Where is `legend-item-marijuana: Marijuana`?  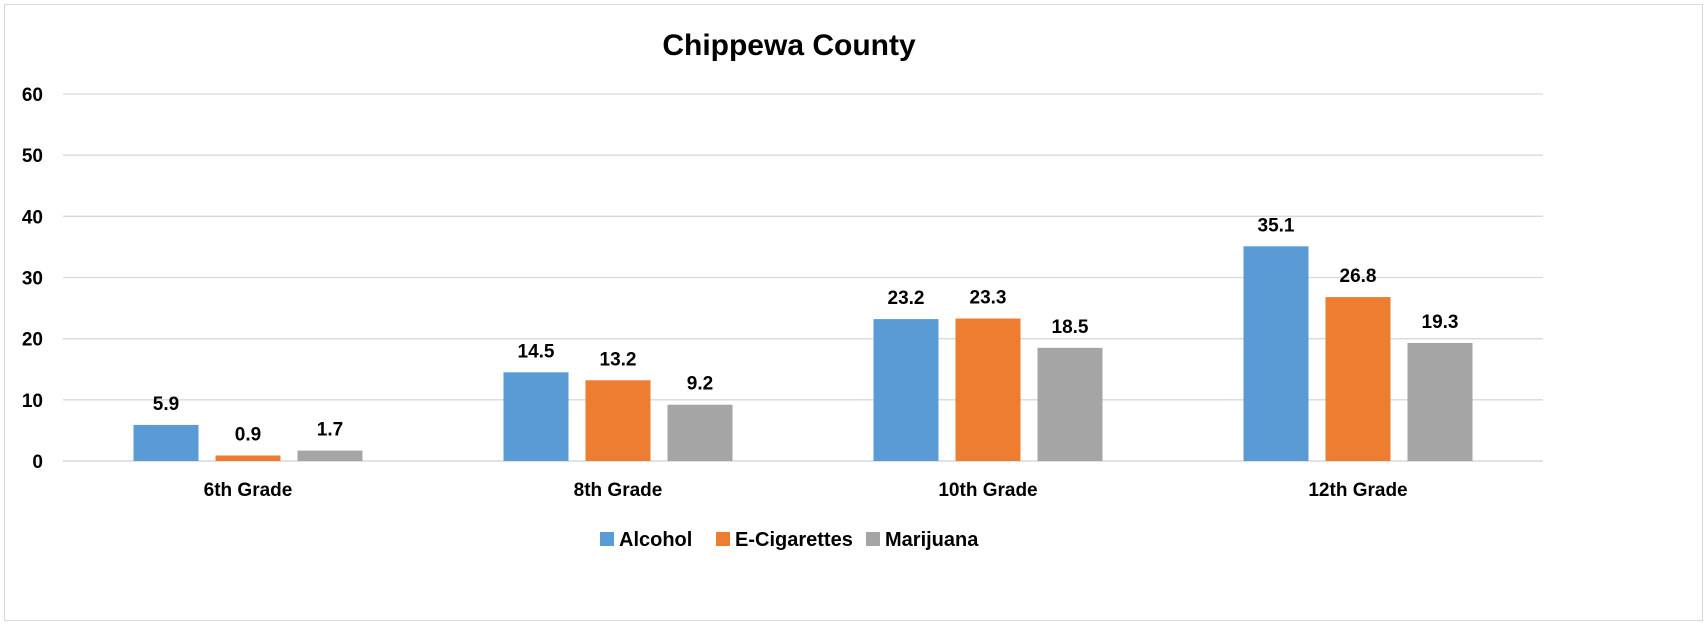 legend-item-marijuana: Marijuana is located at coordinates (922, 540).